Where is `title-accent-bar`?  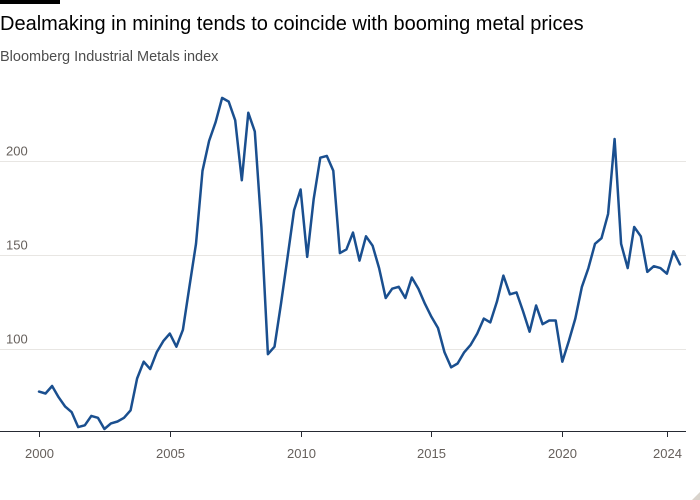
title-accent-bar is located at coordinates (30, 2).